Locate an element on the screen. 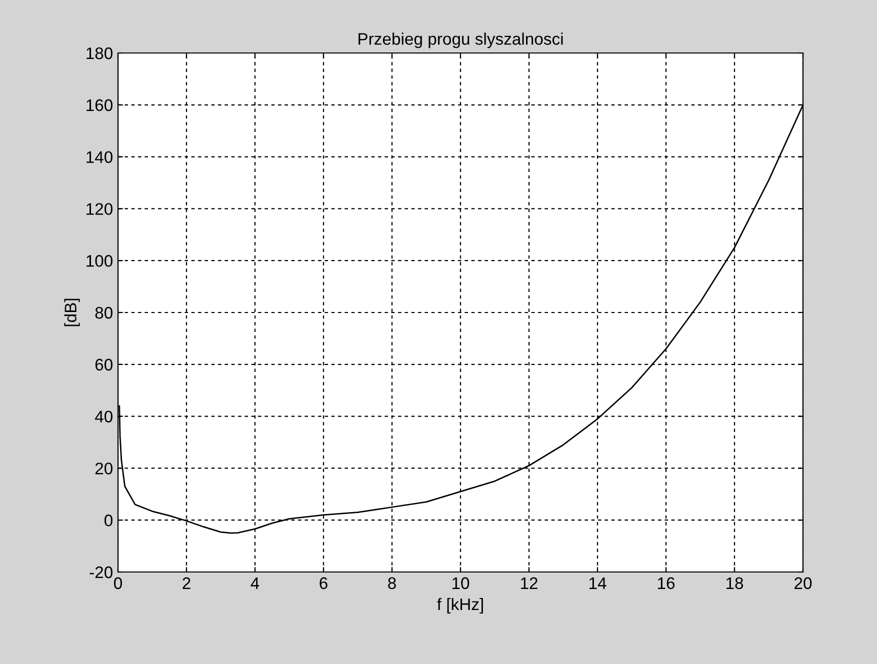  x-tick-label: 18 is located at coordinates (735, 583).